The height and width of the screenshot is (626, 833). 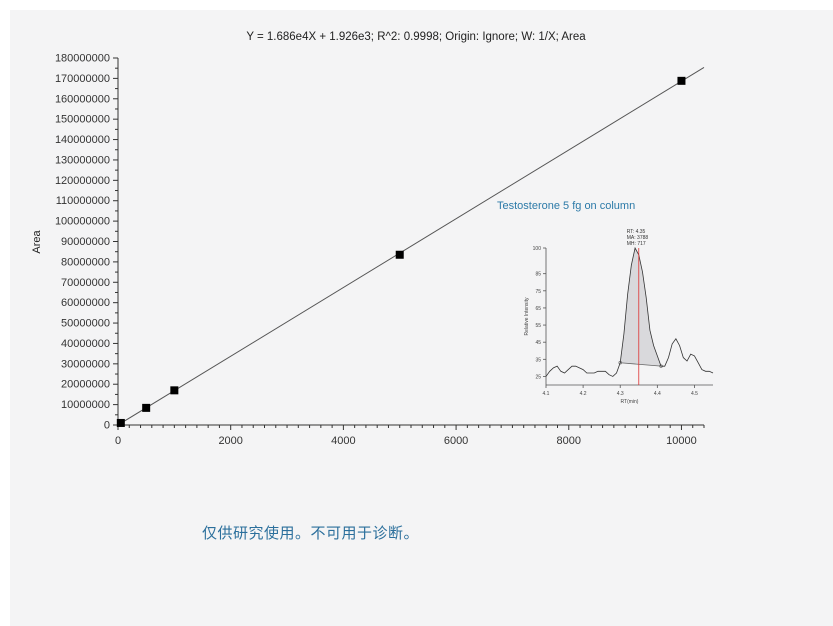 I want to click on inset-x-tick-label: 4.1, so click(x=546, y=394).